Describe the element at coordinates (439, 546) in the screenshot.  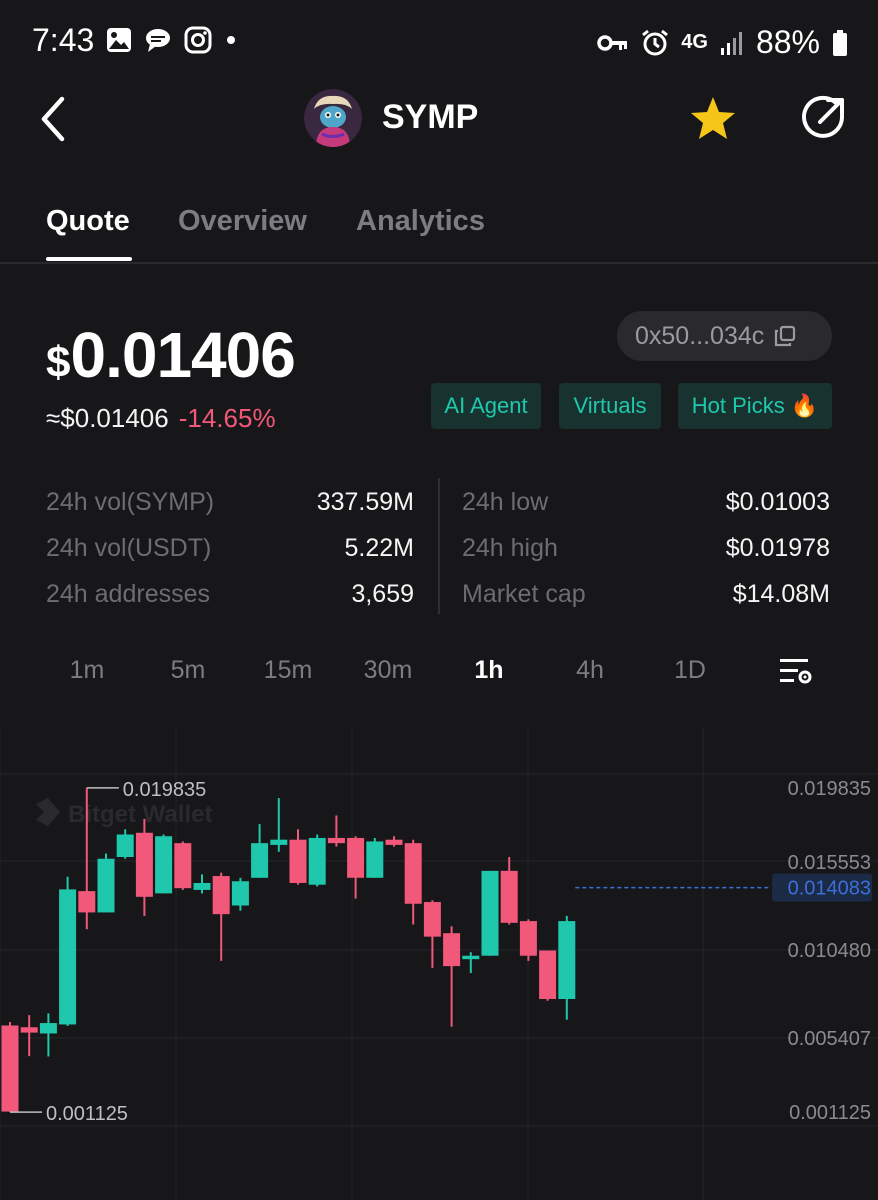
I see `stats-divider` at that location.